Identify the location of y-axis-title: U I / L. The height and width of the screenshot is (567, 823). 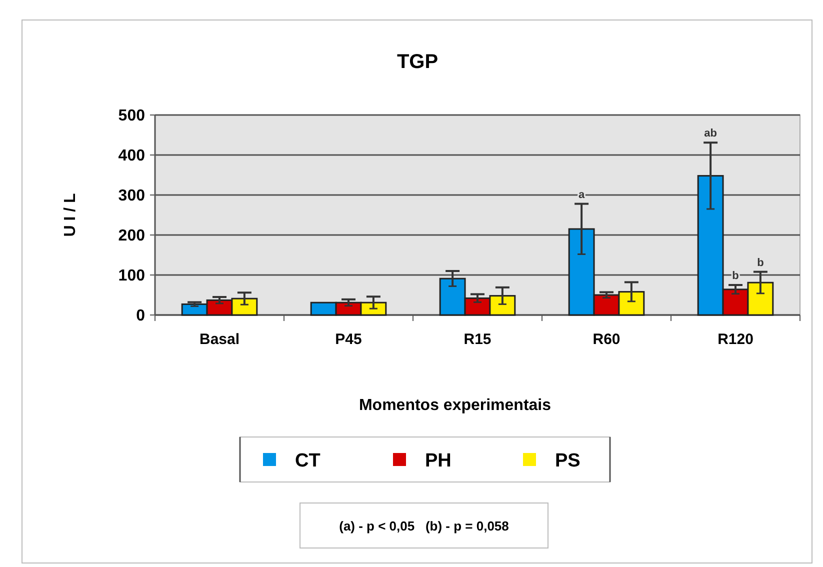
(70, 215).